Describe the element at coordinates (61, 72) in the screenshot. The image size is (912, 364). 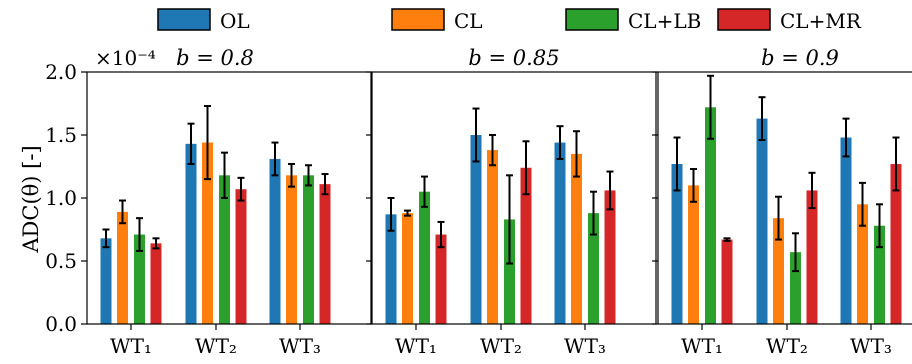
I see `y-tick-label: 2.0` at that location.